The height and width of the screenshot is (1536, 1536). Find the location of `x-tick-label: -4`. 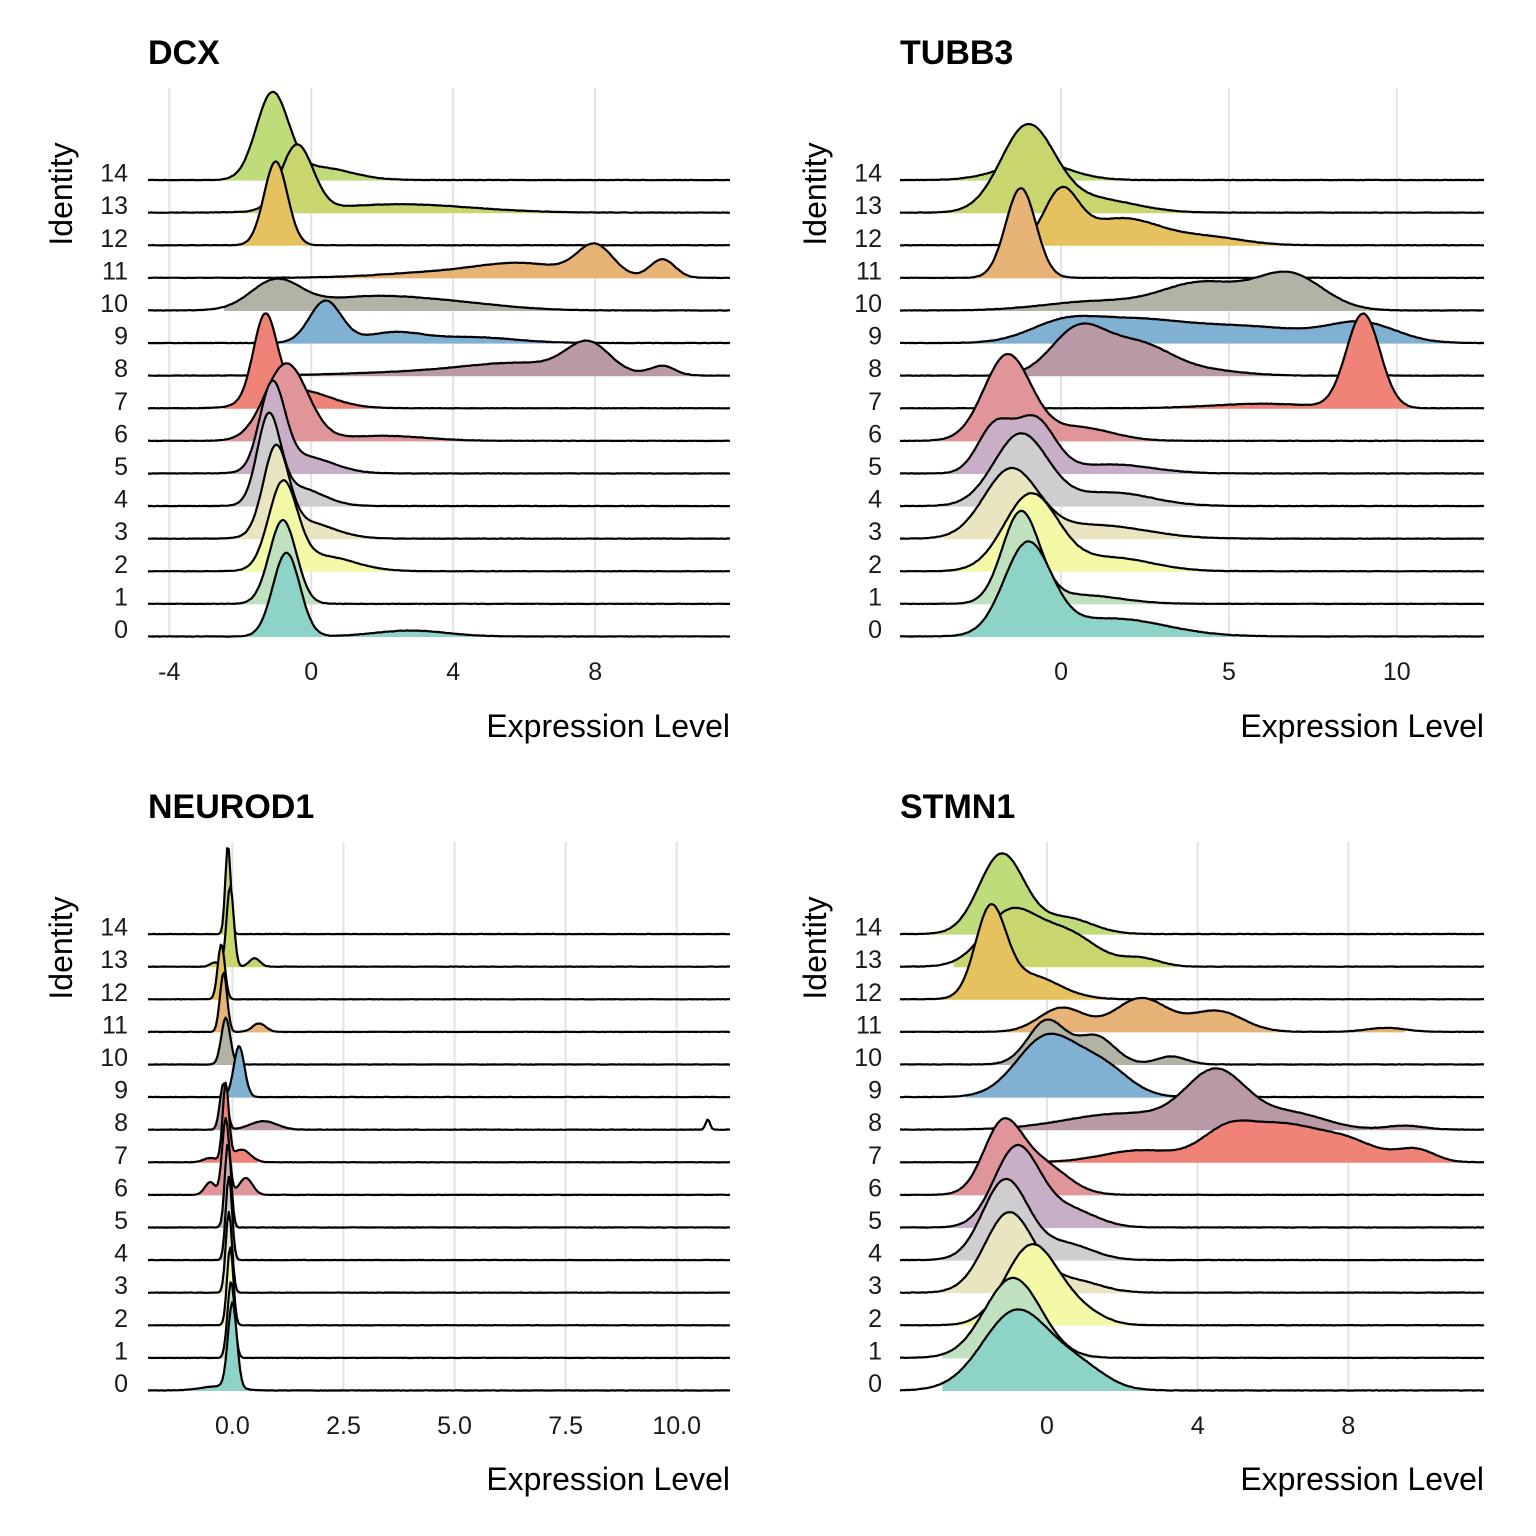

x-tick-label: -4 is located at coordinates (169, 672).